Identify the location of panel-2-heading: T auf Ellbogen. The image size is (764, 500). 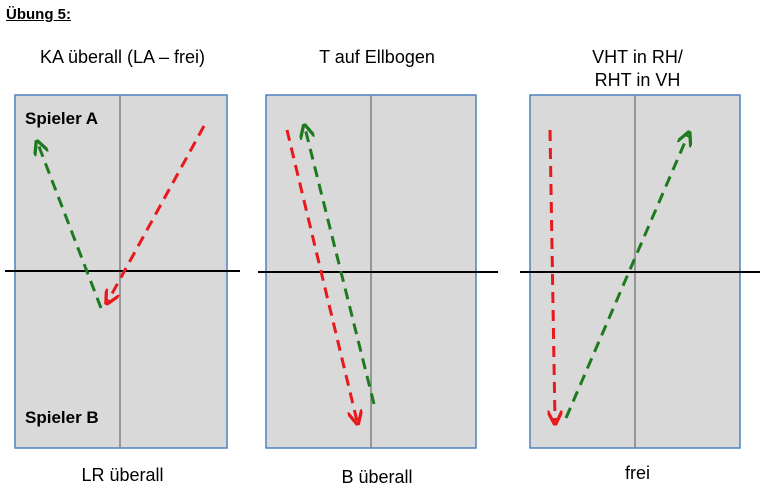
(377, 57).